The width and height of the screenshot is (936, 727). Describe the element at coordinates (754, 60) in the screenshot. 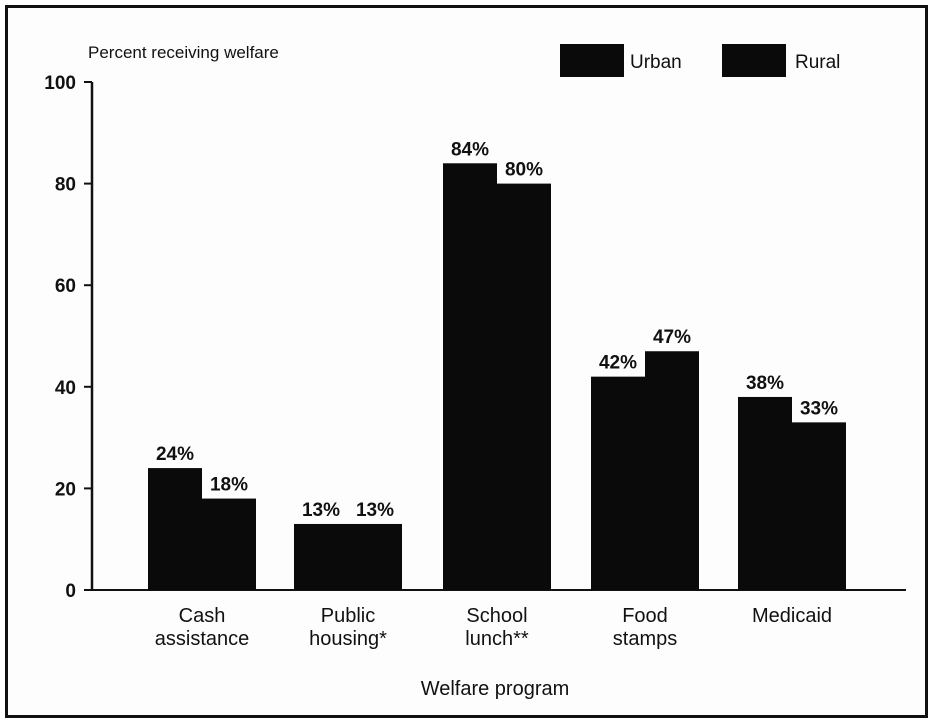

I see `legend-swatch-rural` at that location.